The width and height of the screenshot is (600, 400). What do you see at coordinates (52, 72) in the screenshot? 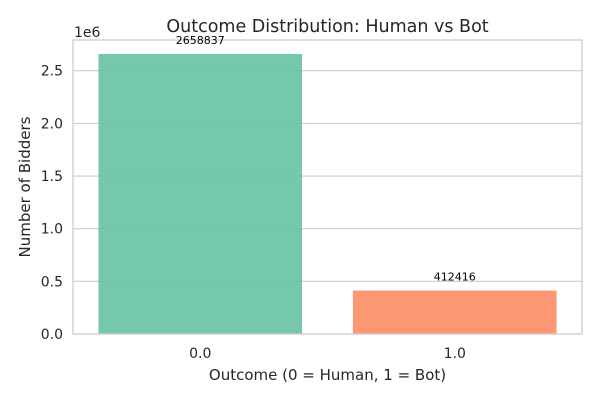
I see `y-tick-label: 2.5` at bounding box center [52, 72].